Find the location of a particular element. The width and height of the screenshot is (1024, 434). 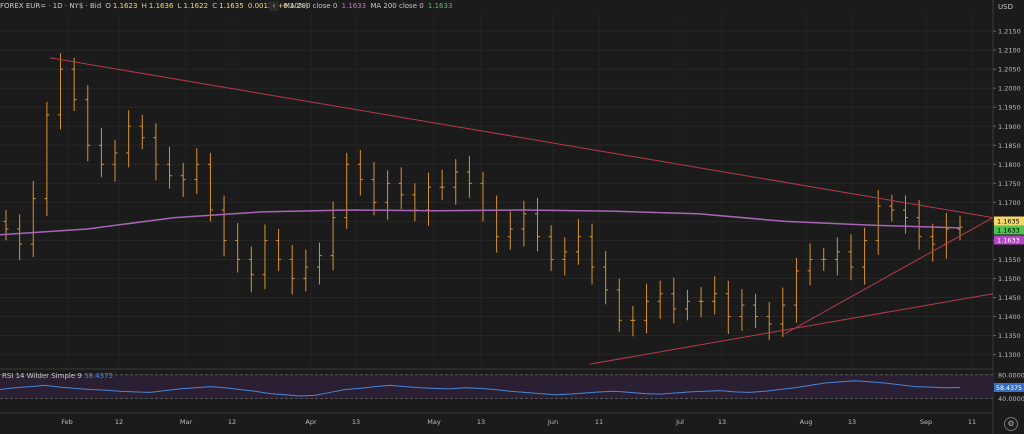

rsi-value-tag: 58.4375 is located at coordinates (1009, 388).